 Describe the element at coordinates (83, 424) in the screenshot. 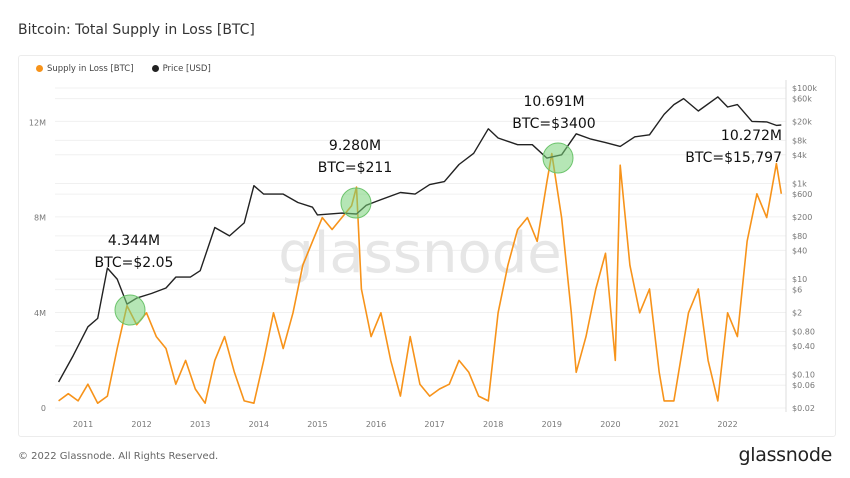

I see `x-tick-label: 2011` at that location.